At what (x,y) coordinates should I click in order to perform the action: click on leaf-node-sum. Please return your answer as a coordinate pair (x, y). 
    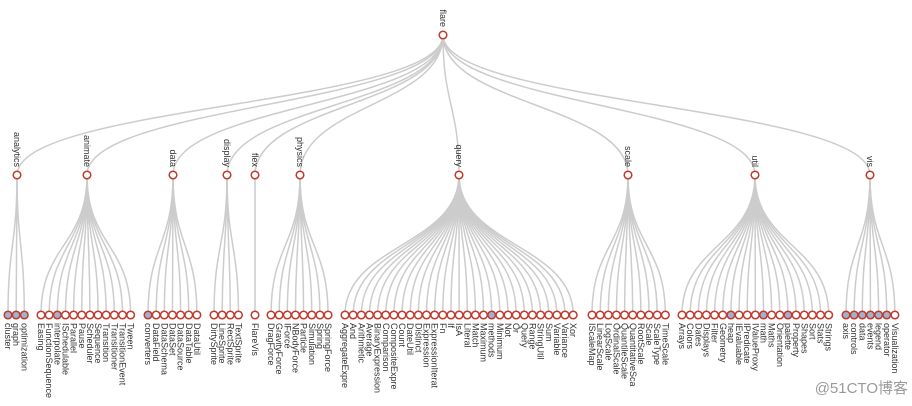
    Looking at the image, I should click on (549, 315).